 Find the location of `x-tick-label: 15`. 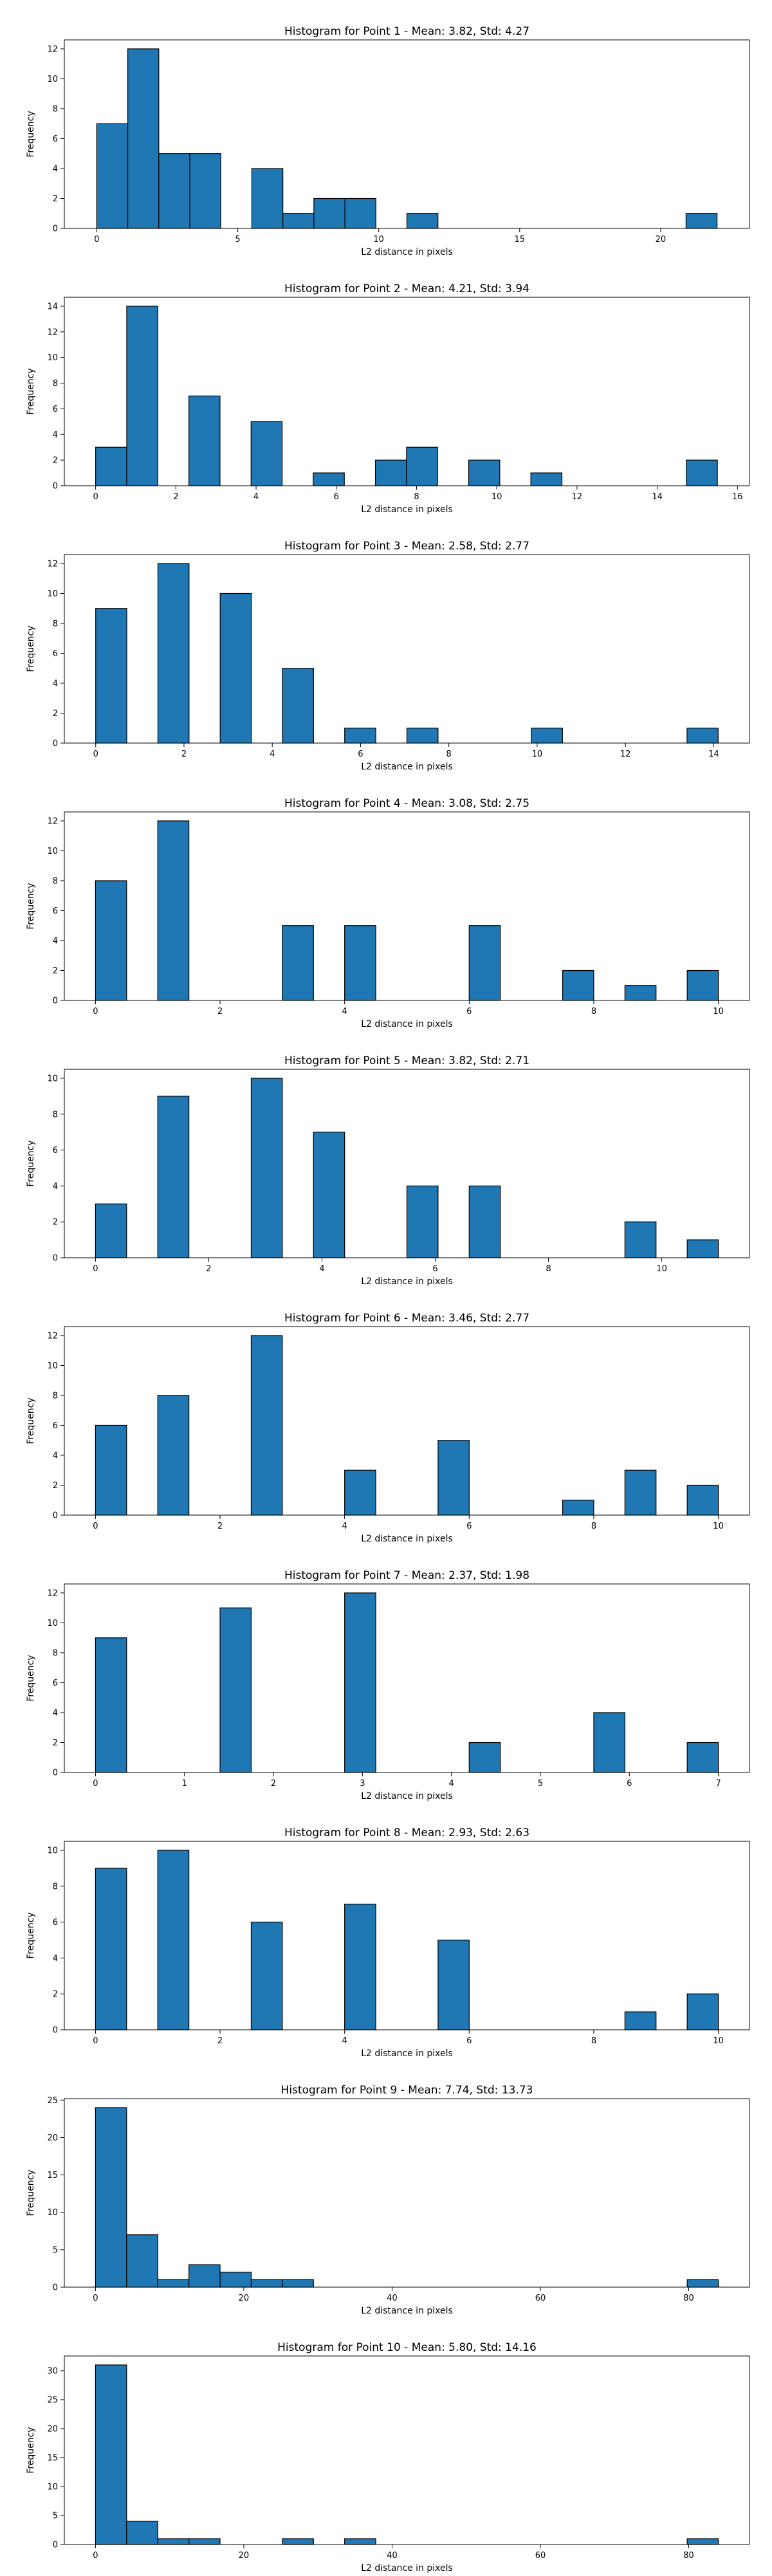

x-tick-label: 15 is located at coordinates (520, 239).